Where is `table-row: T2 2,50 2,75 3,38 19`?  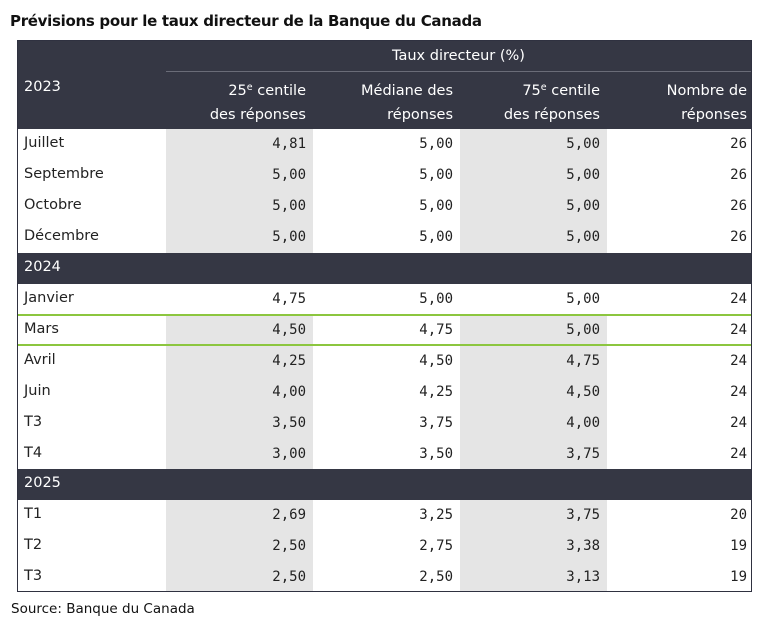
table-row: T2 2,50 2,75 3,38 19 is located at coordinates (384, 546).